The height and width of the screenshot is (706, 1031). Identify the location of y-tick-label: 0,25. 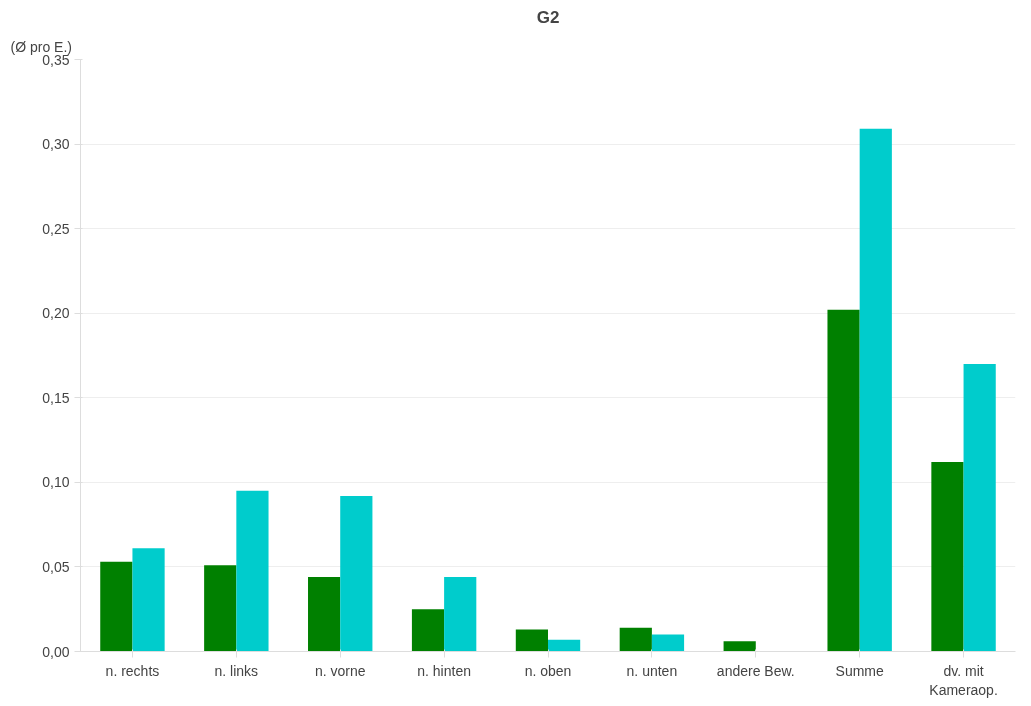
(56, 228).